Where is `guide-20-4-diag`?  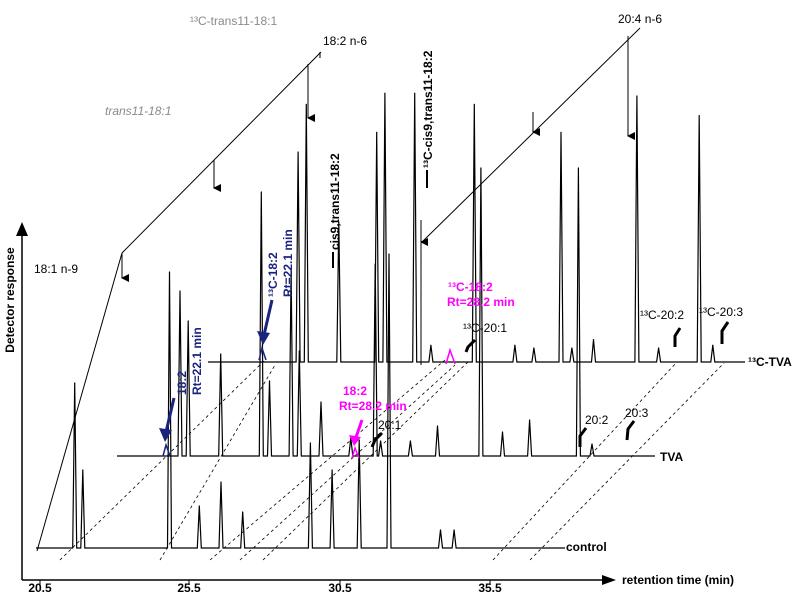 guide-20-4-diag is located at coordinates (530, 135).